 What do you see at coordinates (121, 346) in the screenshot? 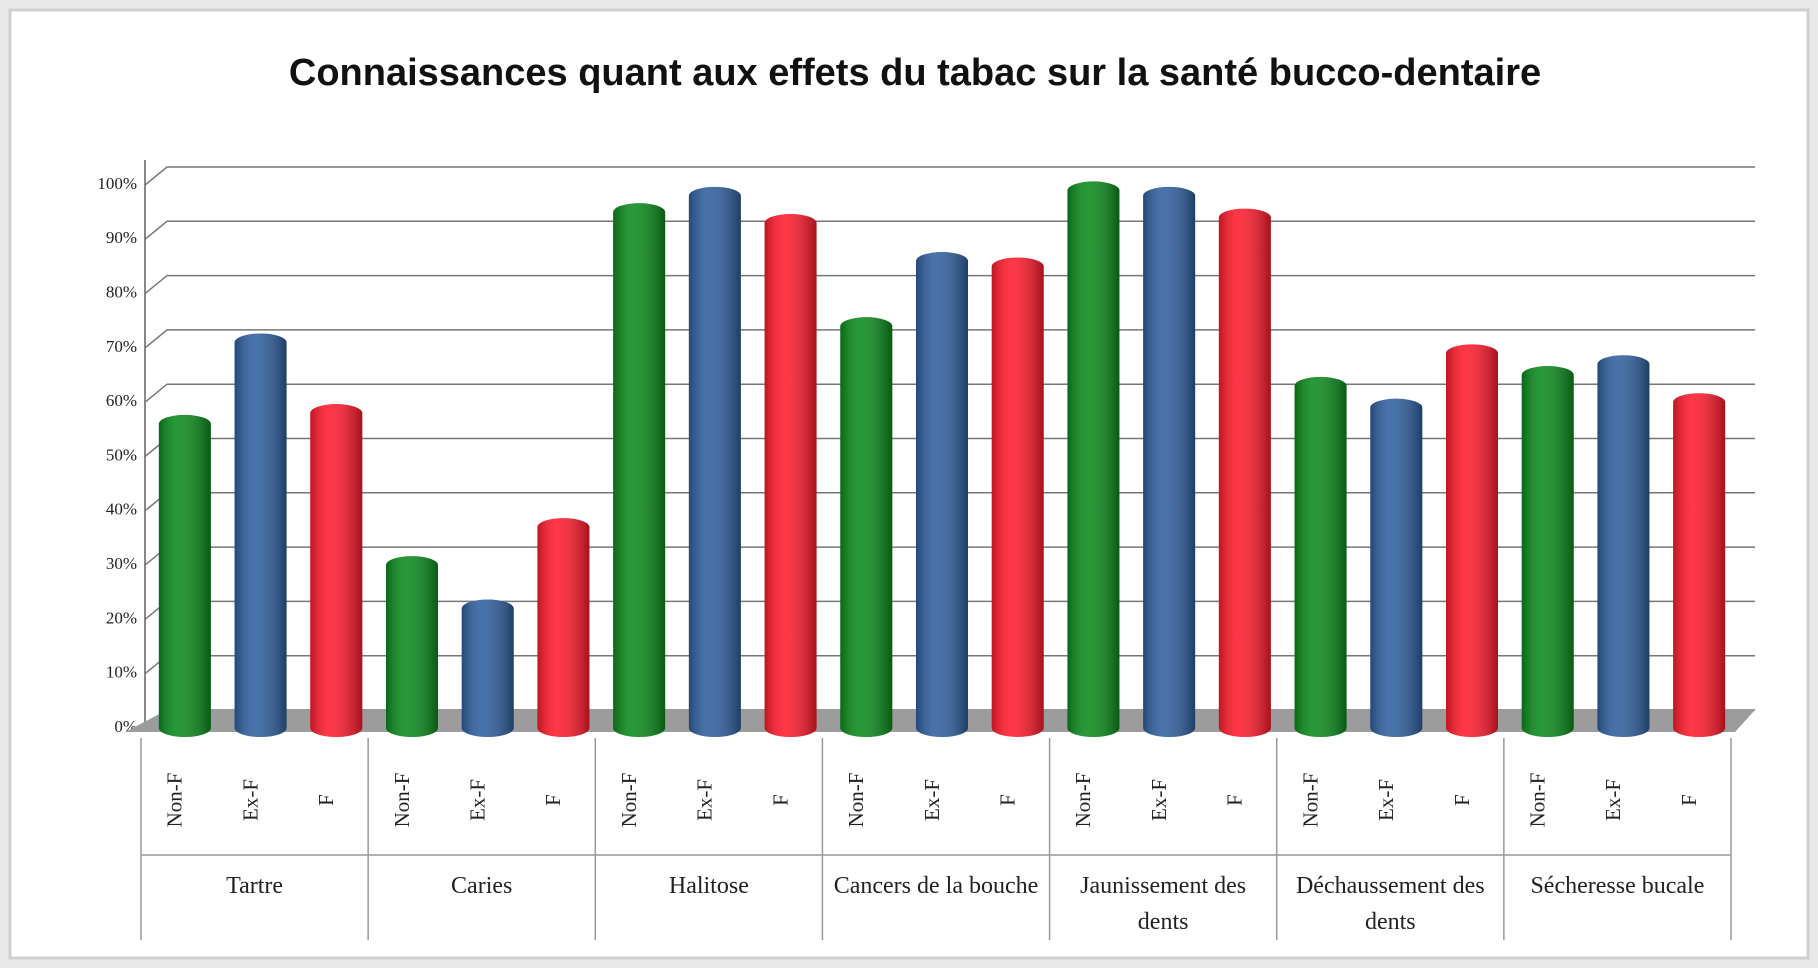
I see `y-tick-label: 70%` at bounding box center [121, 346].